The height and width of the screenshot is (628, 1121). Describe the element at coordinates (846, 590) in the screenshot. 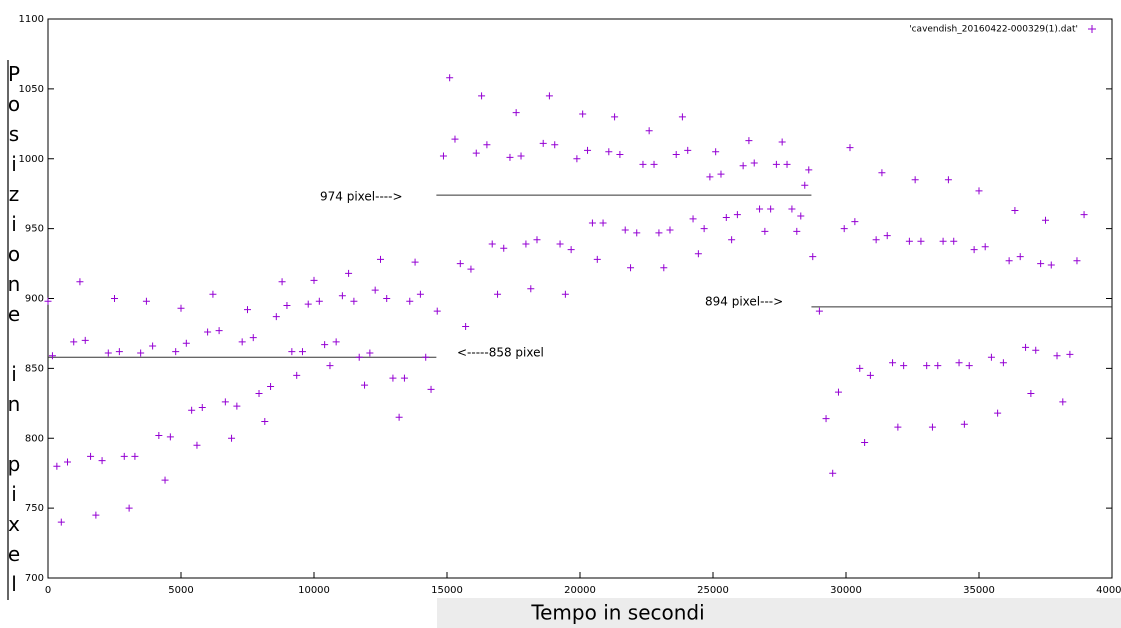

I see `x-tick-label: 30000` at that location.